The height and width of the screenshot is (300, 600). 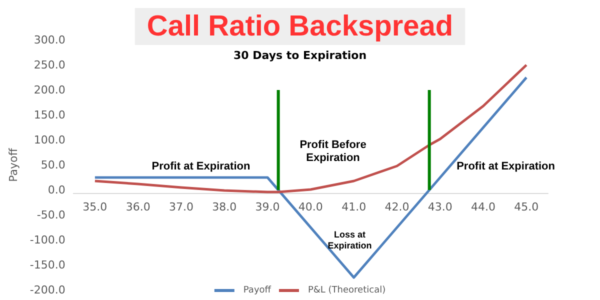 I want to click on x-tick-label: 44.0, so click(x=483, y=207).